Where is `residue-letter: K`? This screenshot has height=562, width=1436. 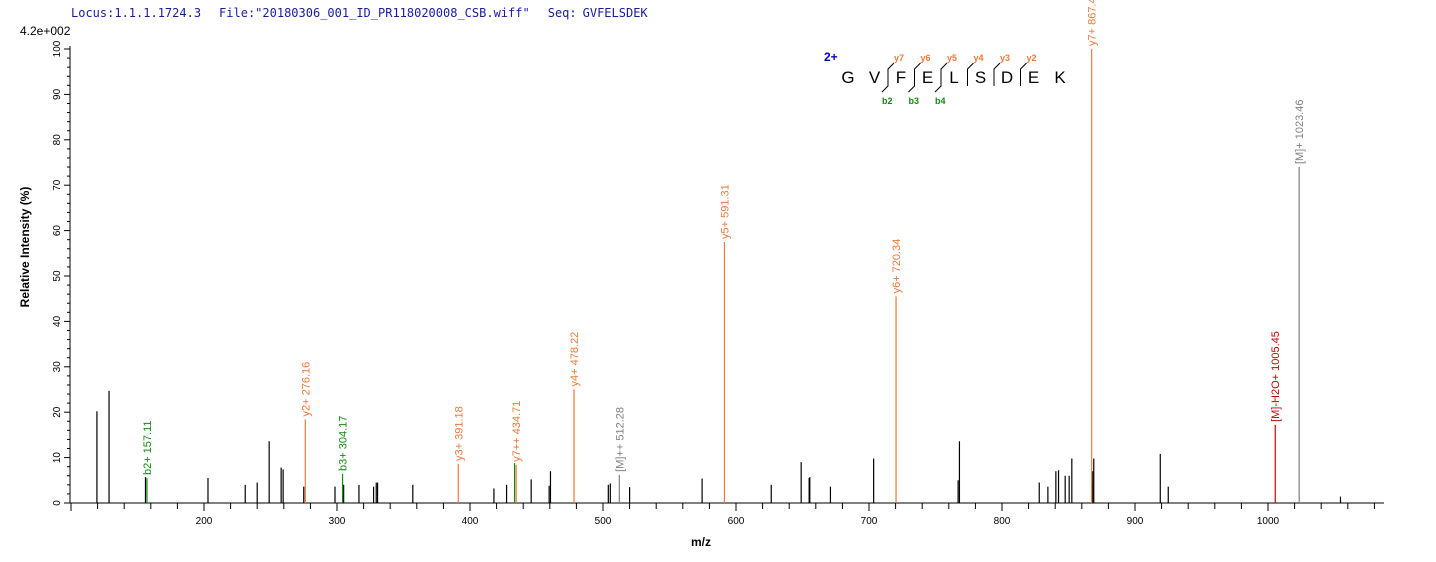 residue-letter: K is located at coordinates (1060, 77).